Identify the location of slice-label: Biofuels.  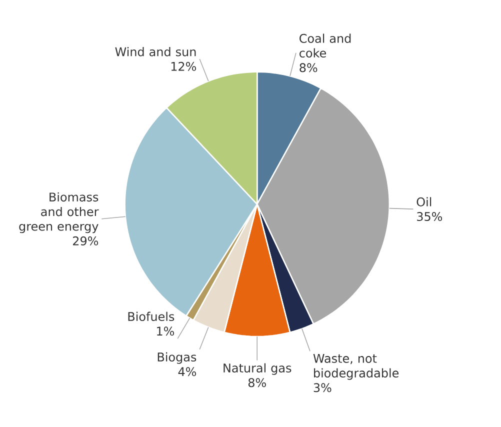
(151, 316).